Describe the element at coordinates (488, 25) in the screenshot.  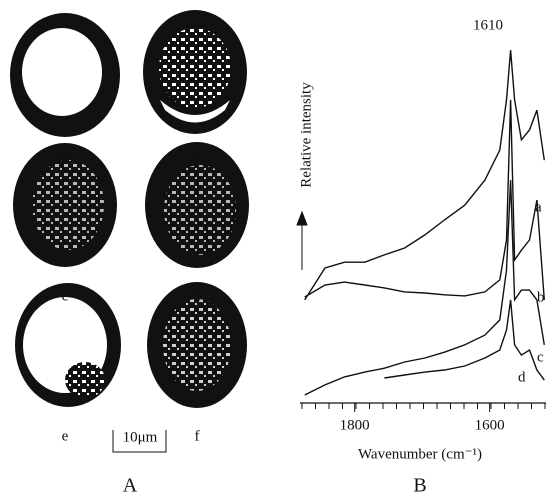
I see `peak-annotation: 1610` at that location.